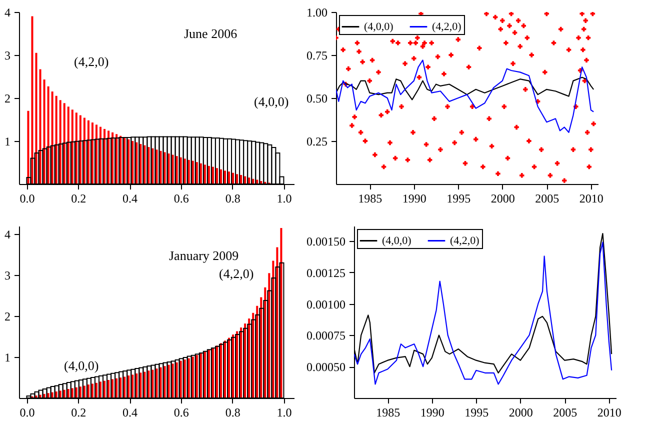  What do you see at coordinates (271, 101) in the screenshot?
I see `text: (4,0,0)` at bounding box center [271, 101].